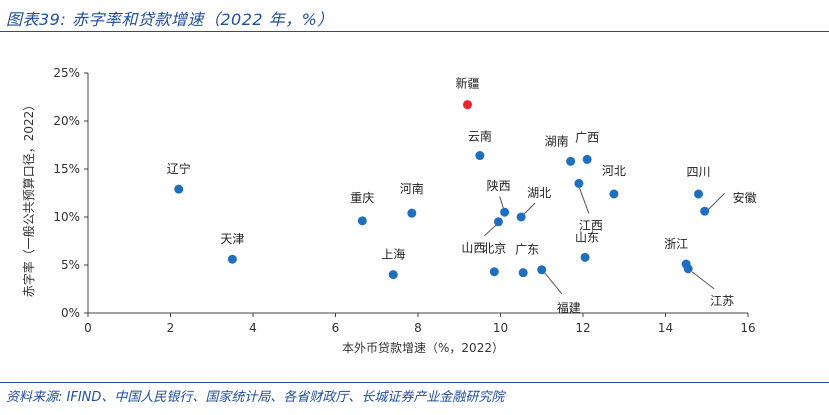  Describe the element at coordinates (412, 188) in the screenshot. I see `point-label: 河南` at that location.